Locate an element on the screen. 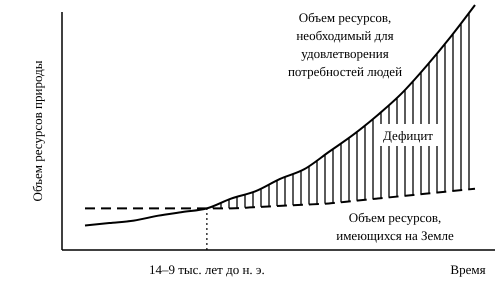  text: 14–9 тыс. лет до н. э. is located at coordinates (206, 269).